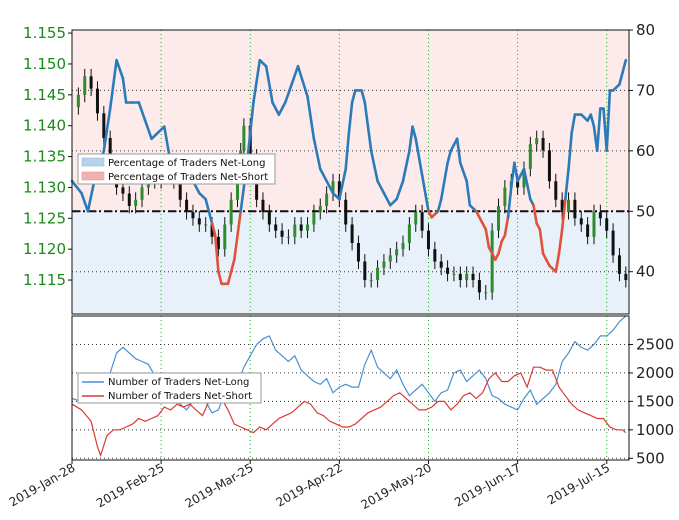  What do you see at coordinates (44, 157) in the screenshot?
I see `left-tick-label-4: 1.135` at bounding box center [44, 157].